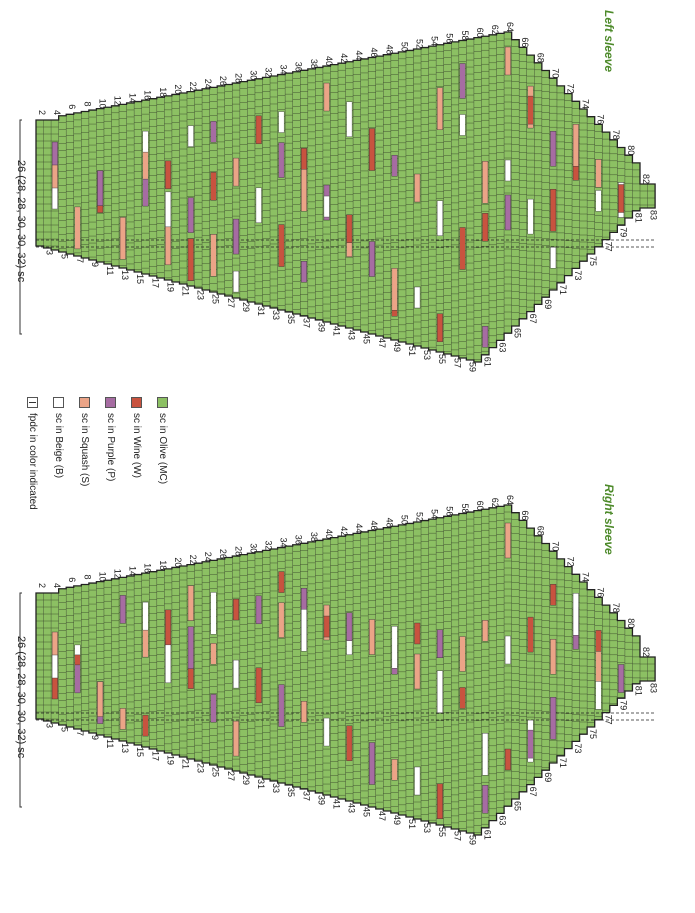  What do you see at coordinates (548, 304) in the screenshot?
I see `row-number-odd: 69` at bounding box center [548, 304].